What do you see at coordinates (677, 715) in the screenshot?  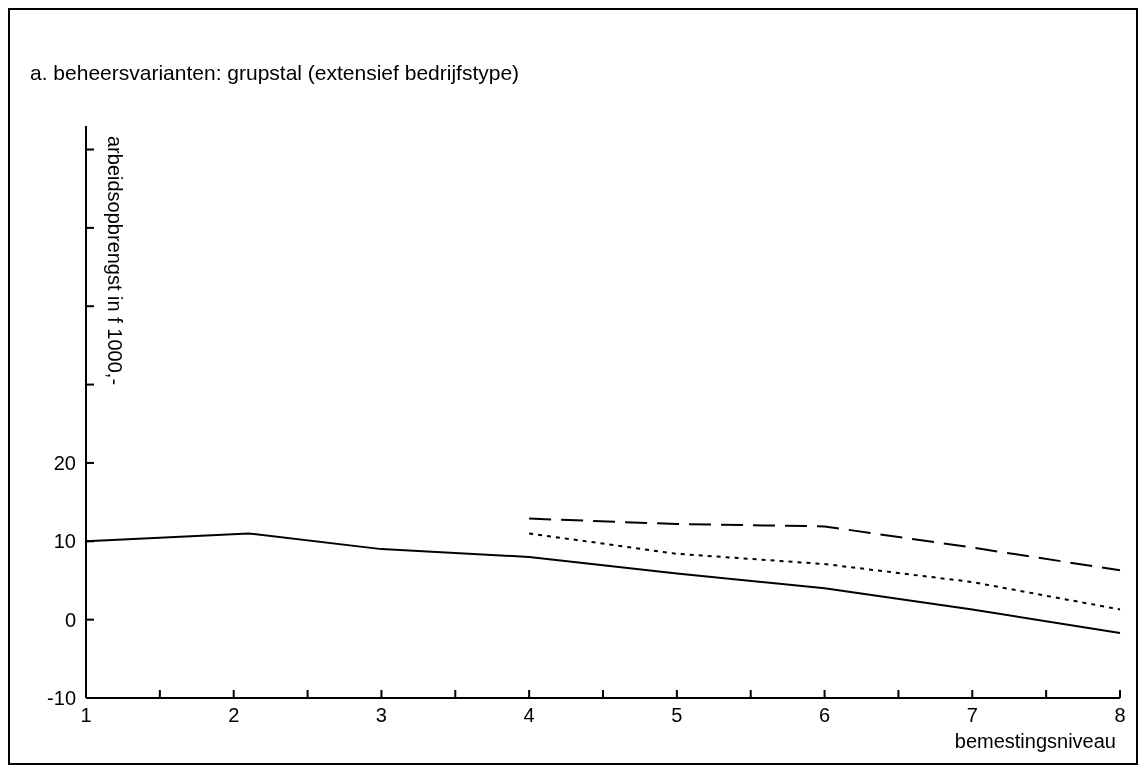 I see `x-tick-label: 5` at bounding box center [677, 715].